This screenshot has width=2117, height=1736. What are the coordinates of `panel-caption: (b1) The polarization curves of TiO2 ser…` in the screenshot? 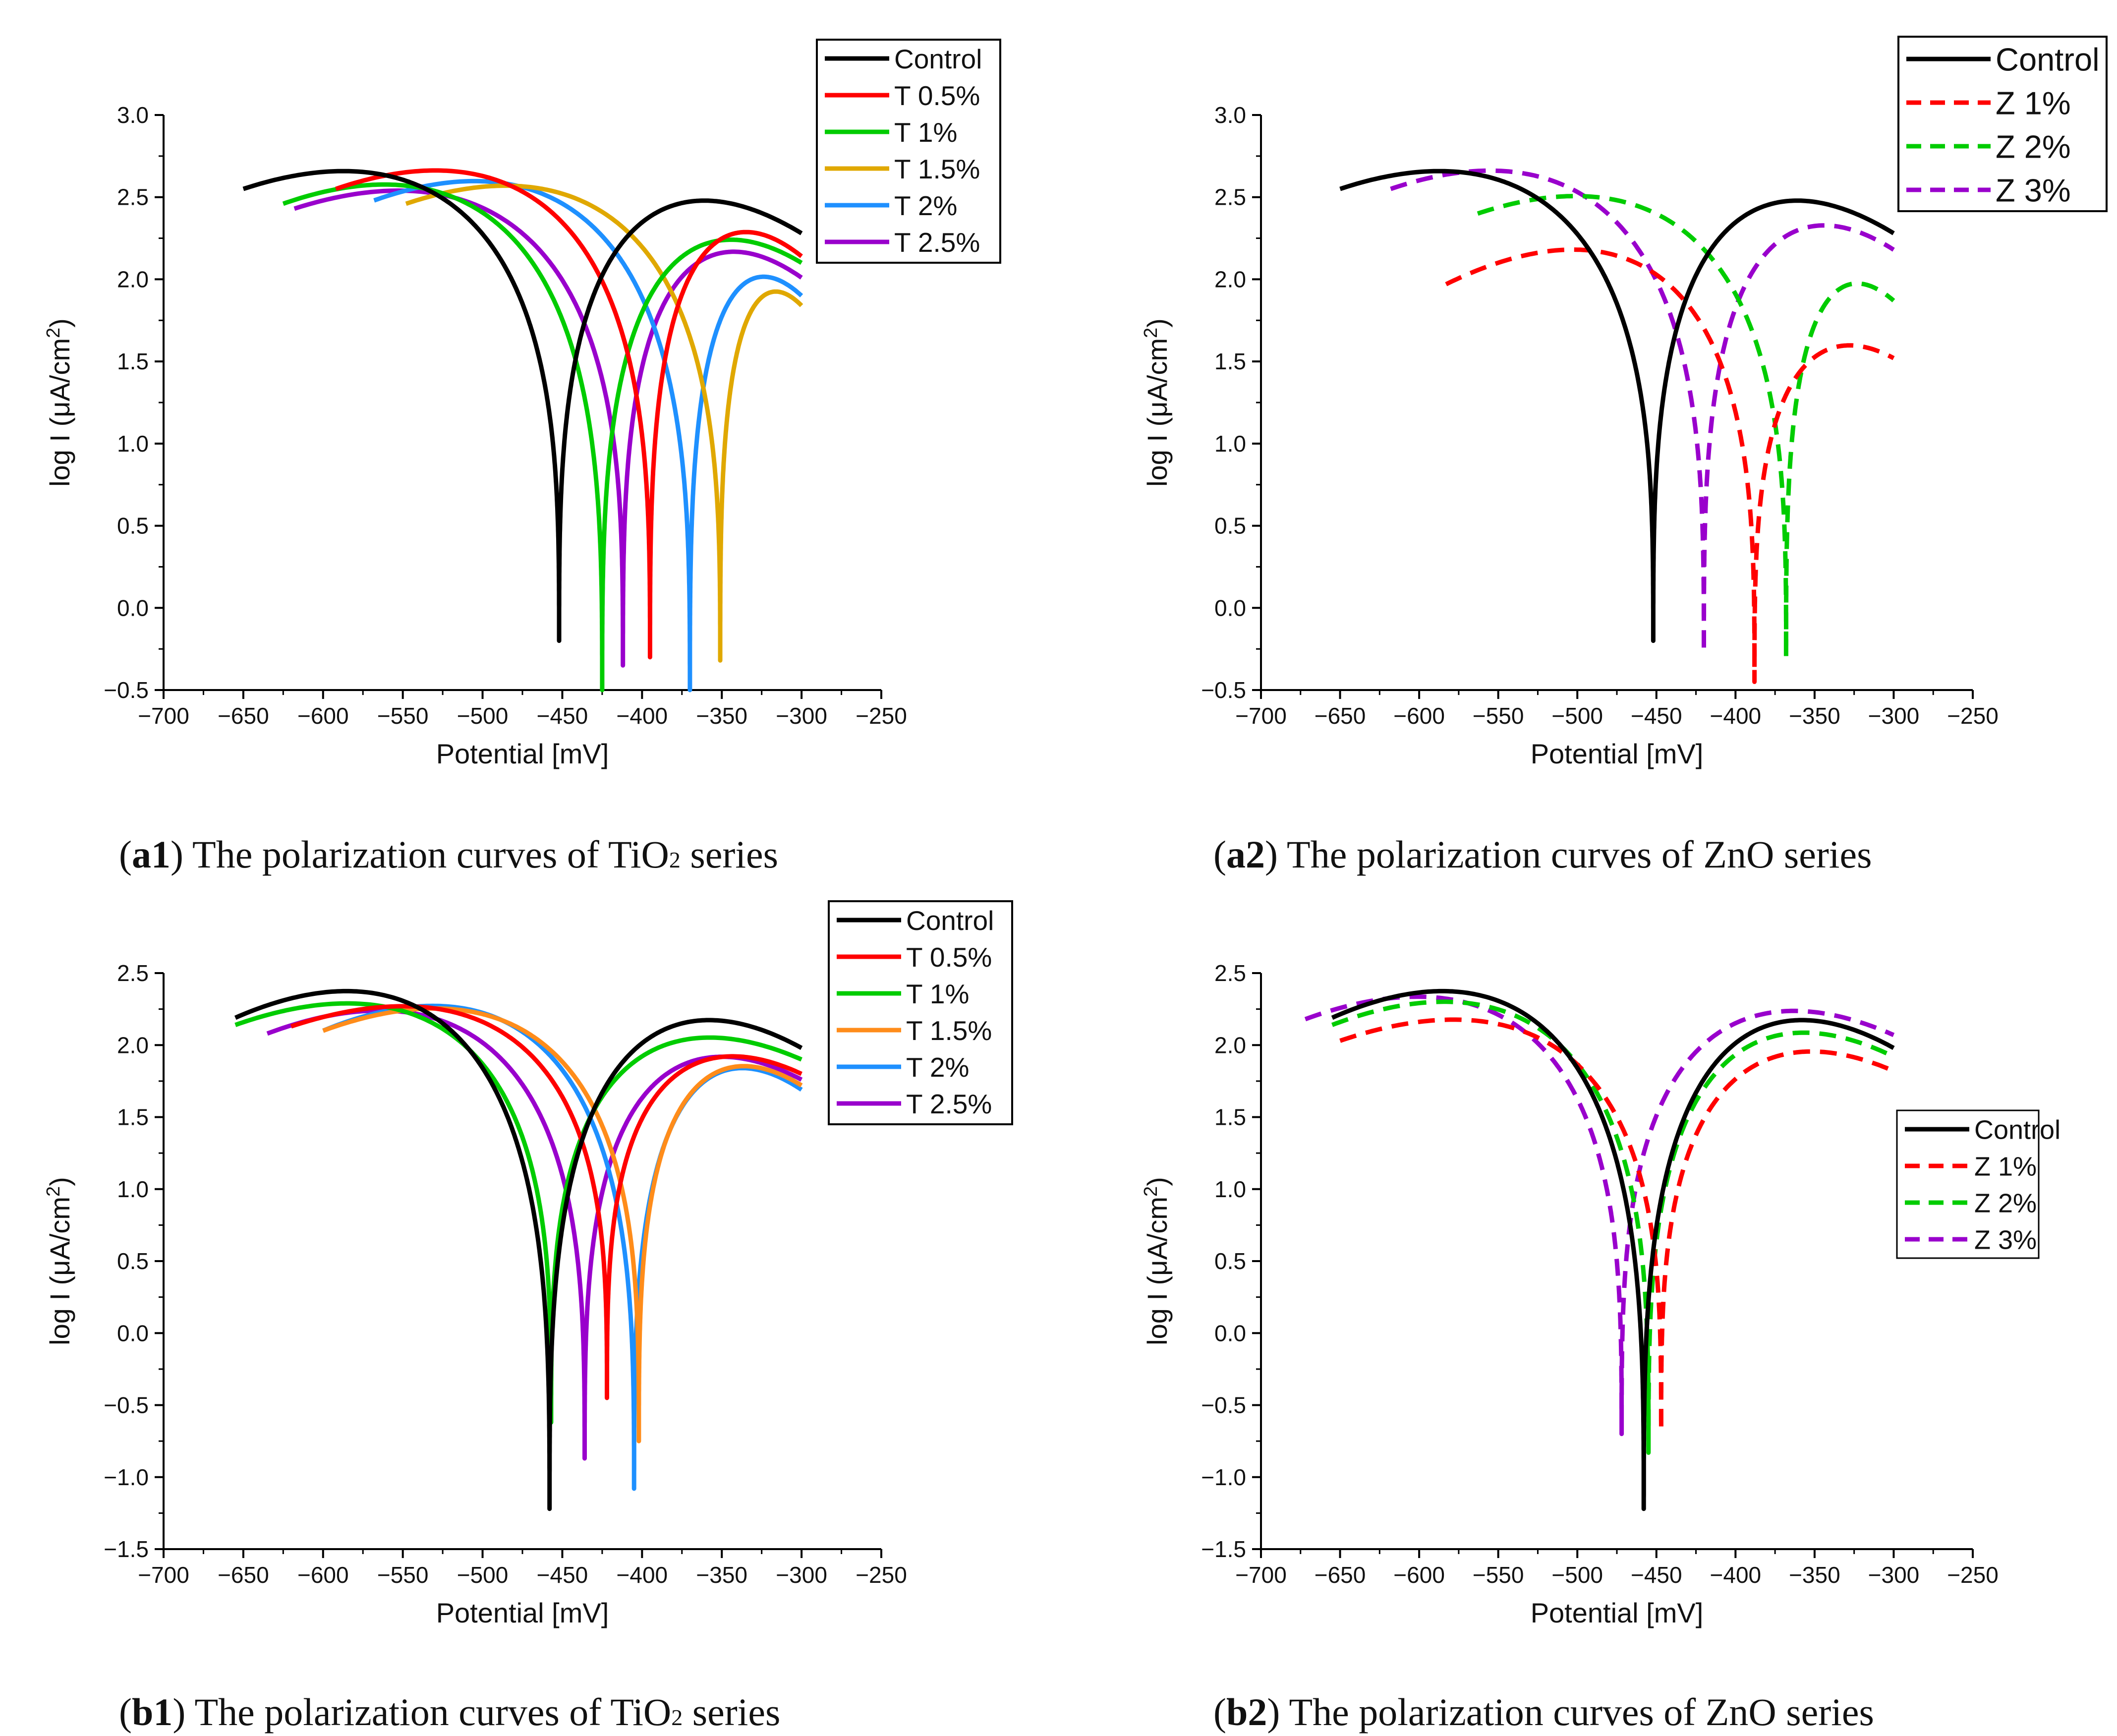 It's located at (449, 1712).